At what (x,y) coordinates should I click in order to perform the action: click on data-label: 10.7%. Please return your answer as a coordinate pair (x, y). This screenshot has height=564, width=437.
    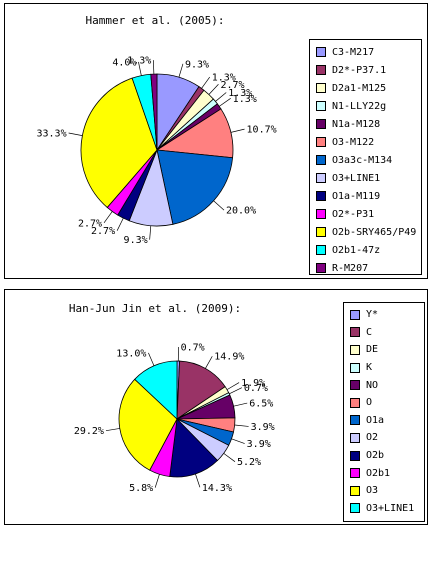
    Looking at the image, I should click on (262, 130).